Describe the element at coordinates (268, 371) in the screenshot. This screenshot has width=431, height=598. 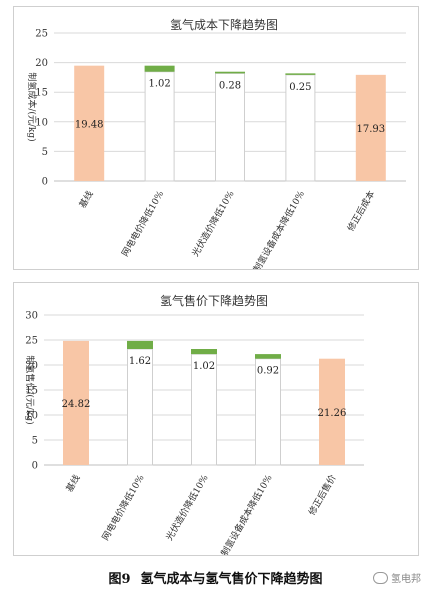
I see `data-label-3: 0.92` at that location.